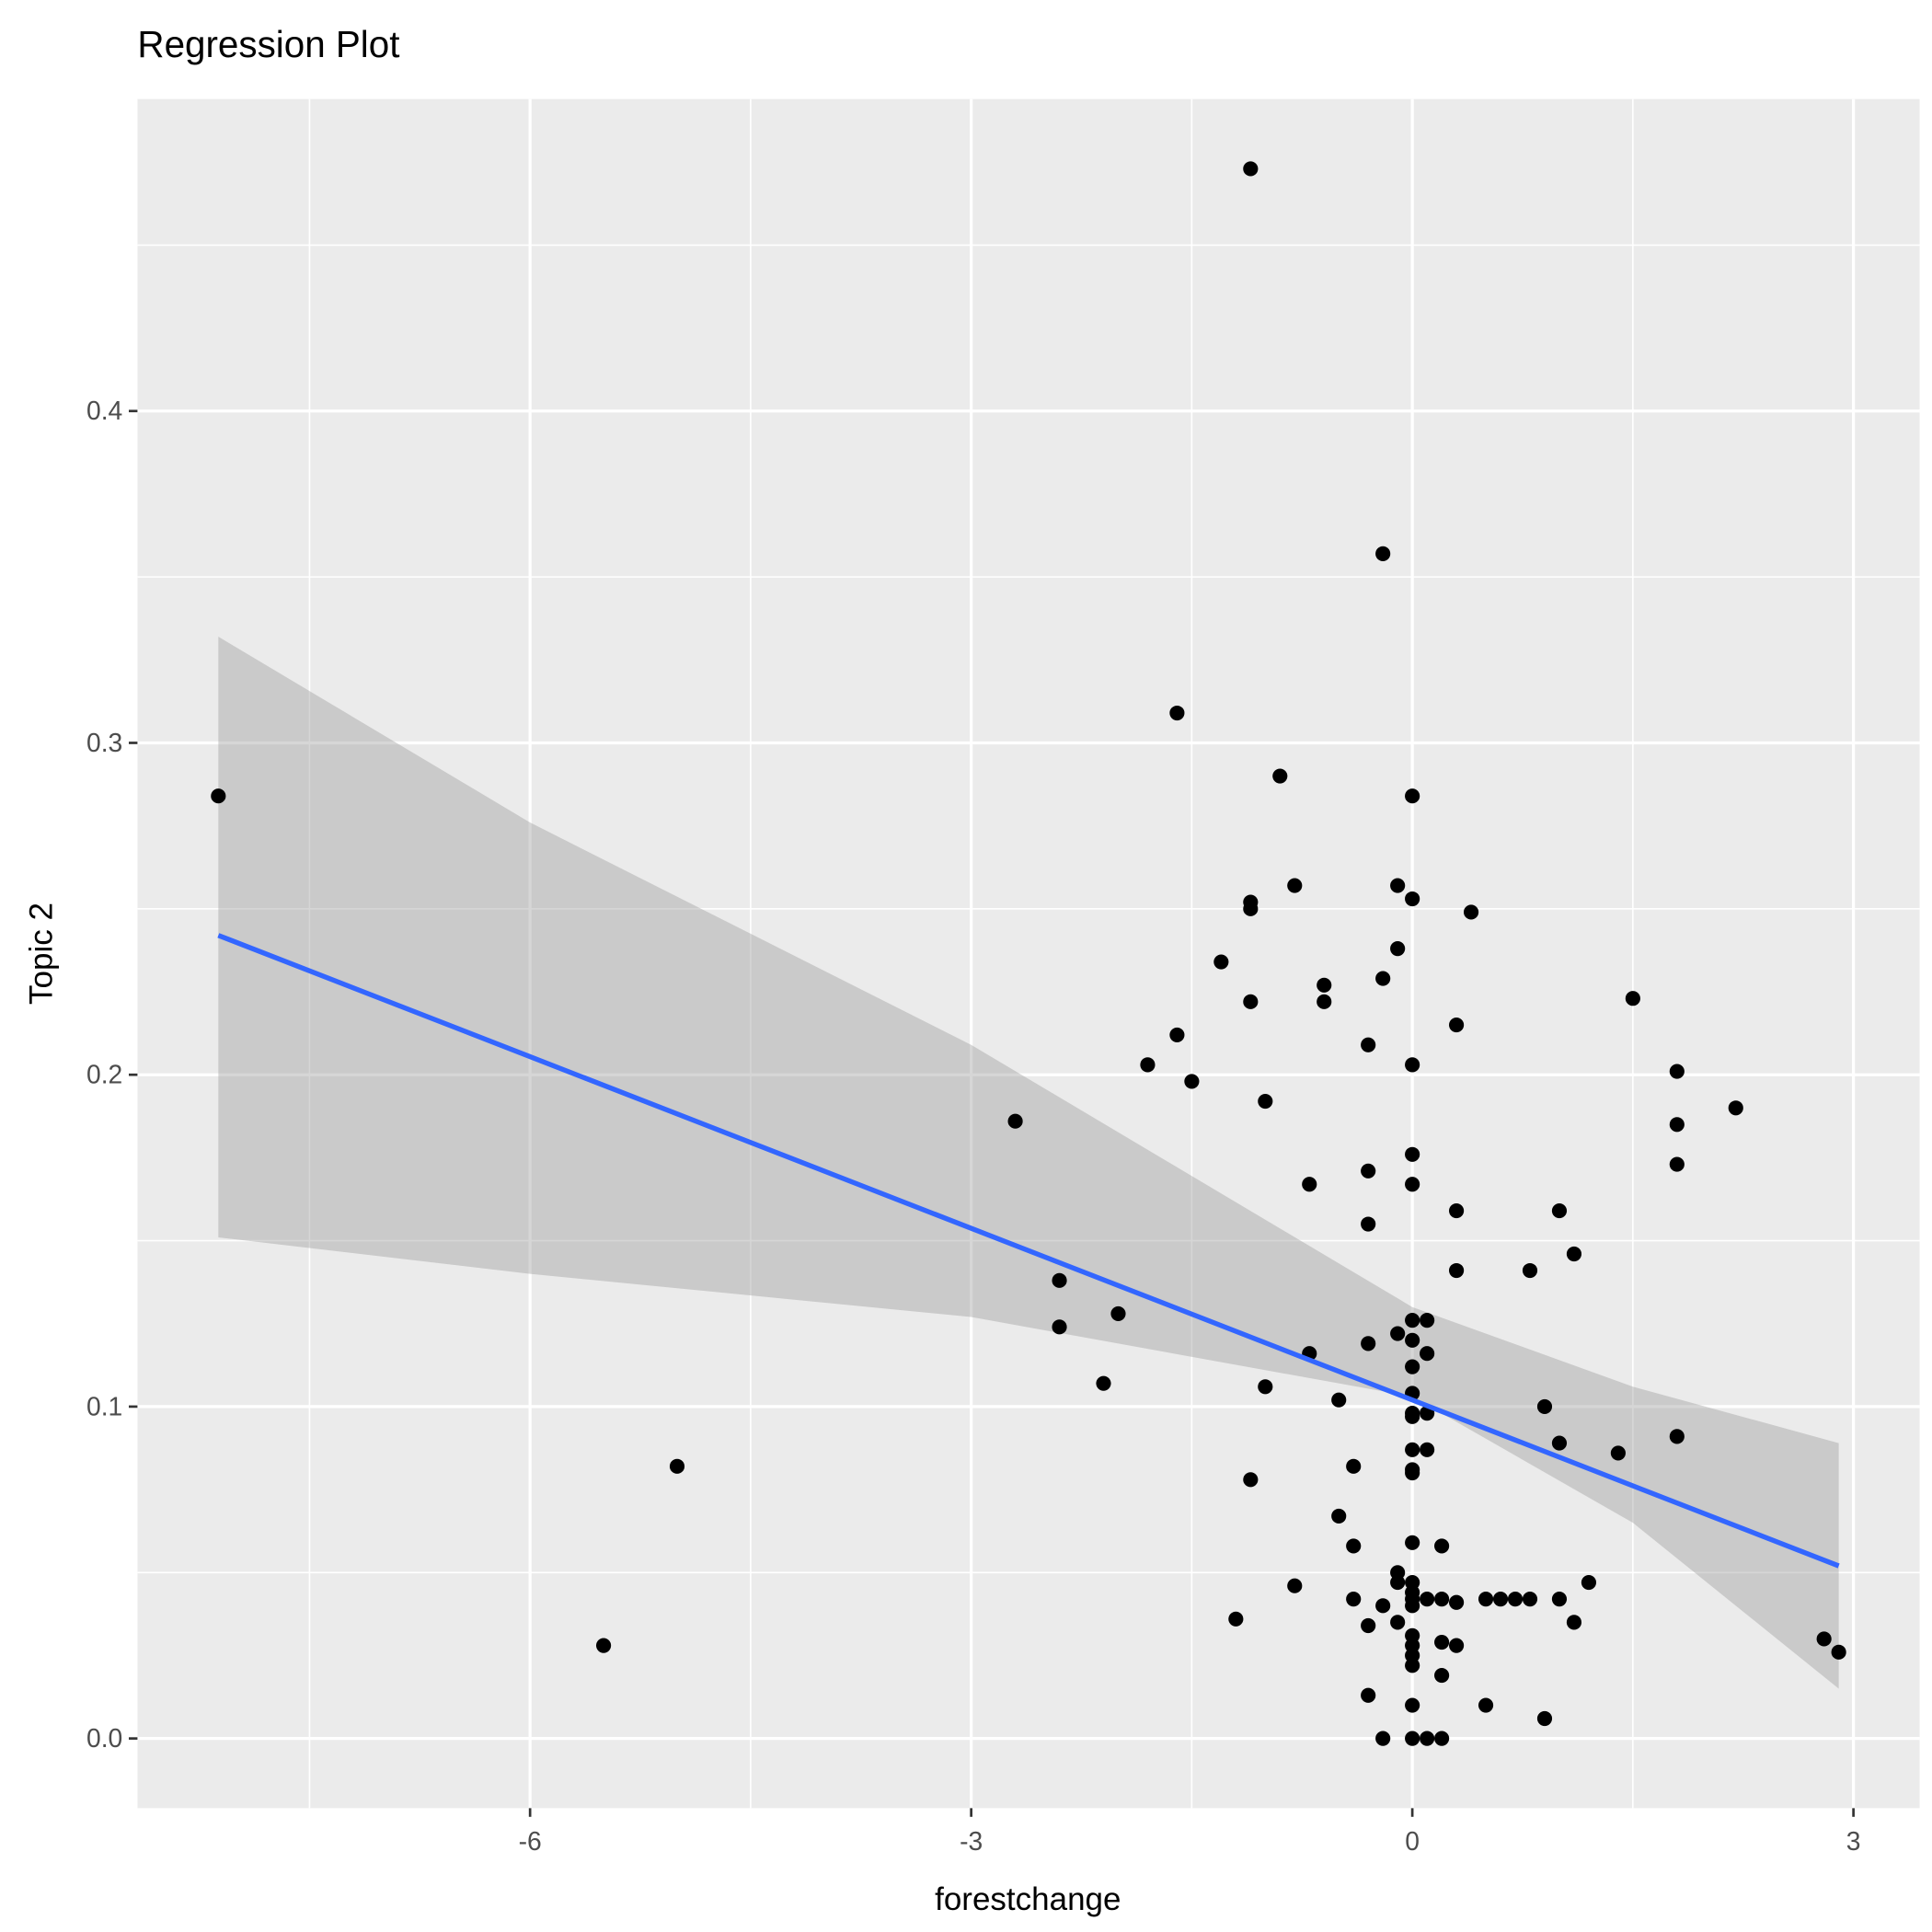 The image size is (1932, 1932). Describe the element at coordinates (1853, 1841) in the screenshot. I see `x-tick-label: 3` at that location.